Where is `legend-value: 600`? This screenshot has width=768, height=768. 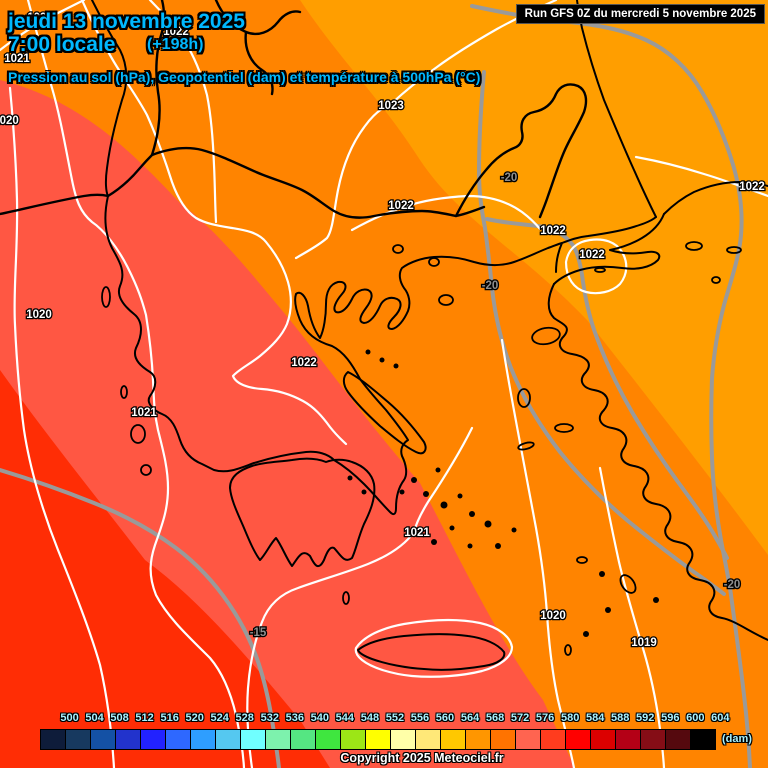 legend-value: 600 is located at coordinates (695, 718).